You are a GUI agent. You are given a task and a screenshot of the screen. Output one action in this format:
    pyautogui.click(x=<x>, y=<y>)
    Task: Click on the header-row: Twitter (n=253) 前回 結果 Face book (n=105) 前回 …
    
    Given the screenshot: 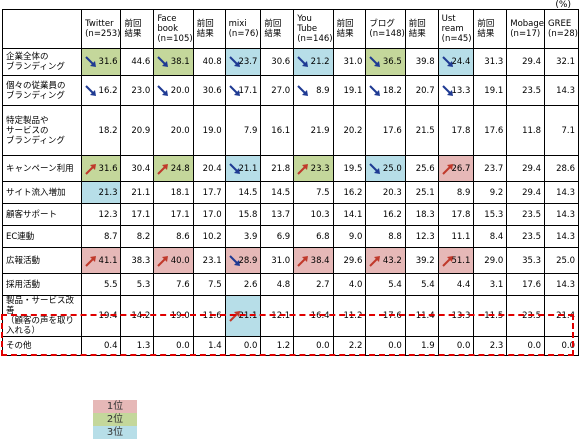 What is the action you would take?
    pyautogui.click(x=290, y=29)
    